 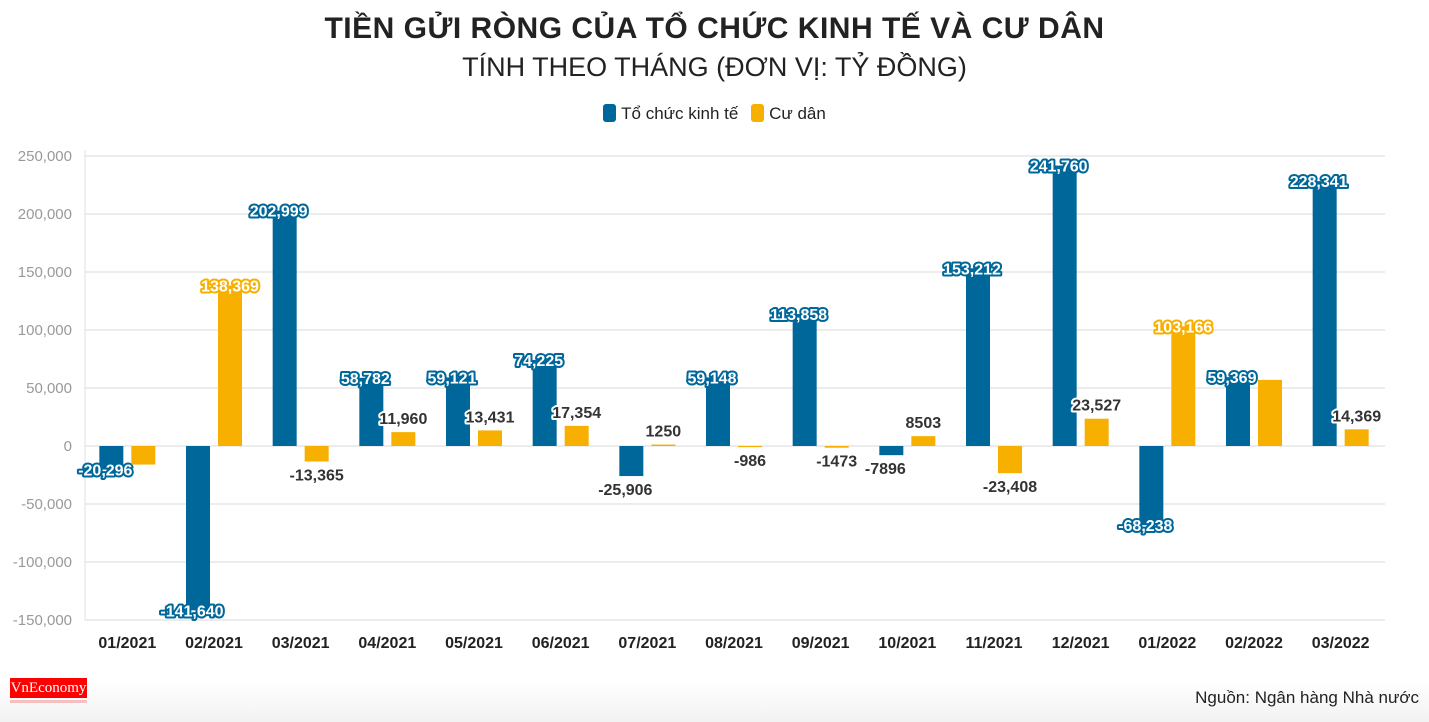 What do you see at coordinates (821, 643) in the screenshot?
I see `x-tick-label: 09/2021` at bounding box center [821, 643].